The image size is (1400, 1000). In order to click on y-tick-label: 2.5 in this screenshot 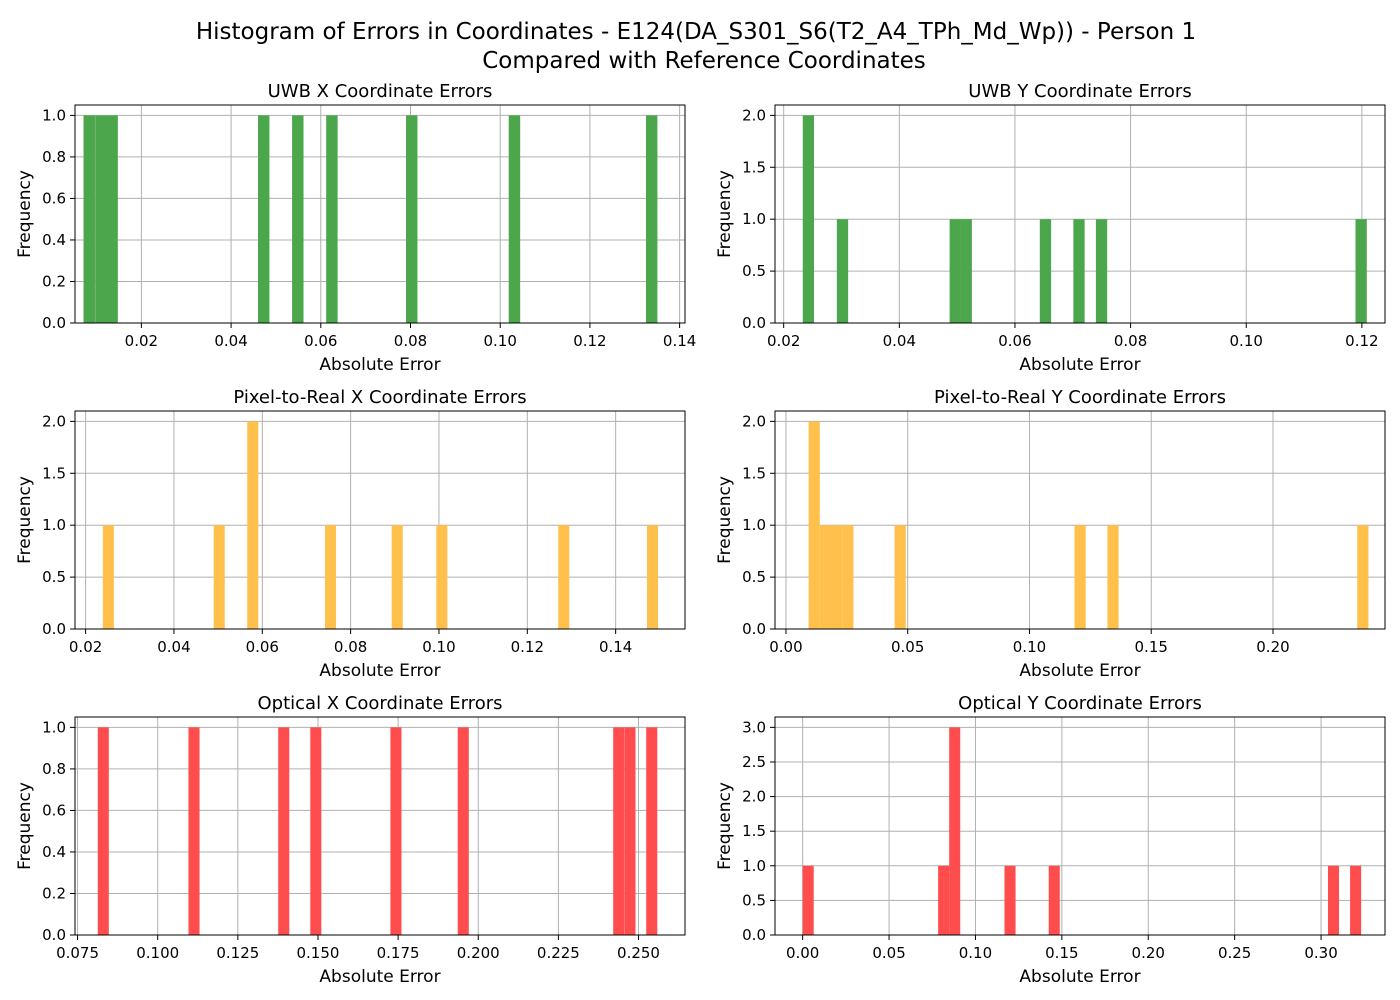, I will do `click(754, 762)`.